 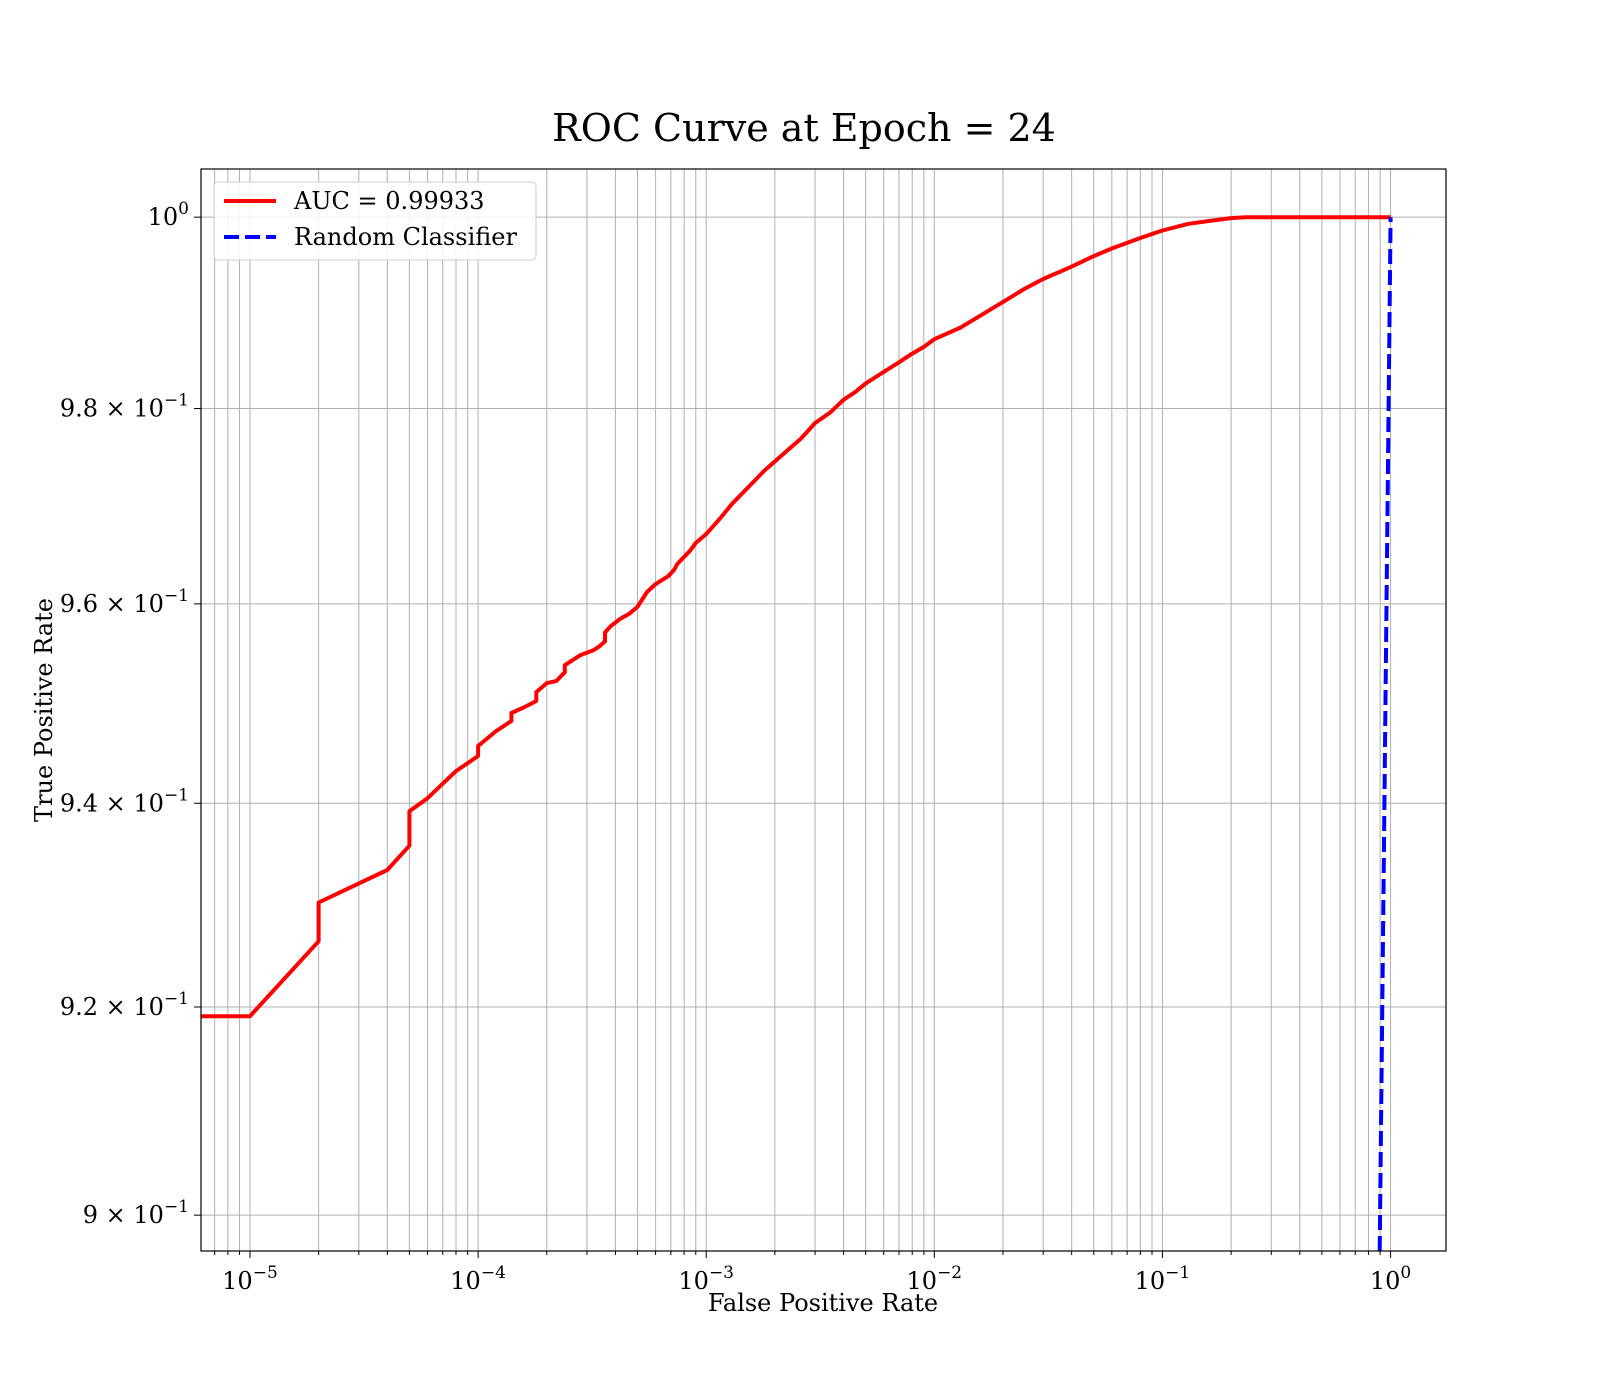 What do you see at coordinates (1163, 1279) in the screenshot?
I see `x-tick-label: 10⁻¹` at bounding box center [1163, 1279].